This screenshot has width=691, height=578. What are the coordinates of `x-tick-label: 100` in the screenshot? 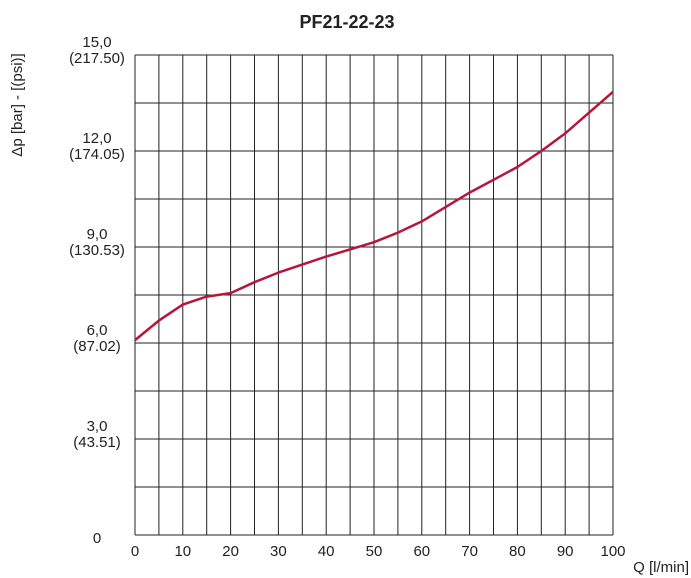 It's located at (612, 551).